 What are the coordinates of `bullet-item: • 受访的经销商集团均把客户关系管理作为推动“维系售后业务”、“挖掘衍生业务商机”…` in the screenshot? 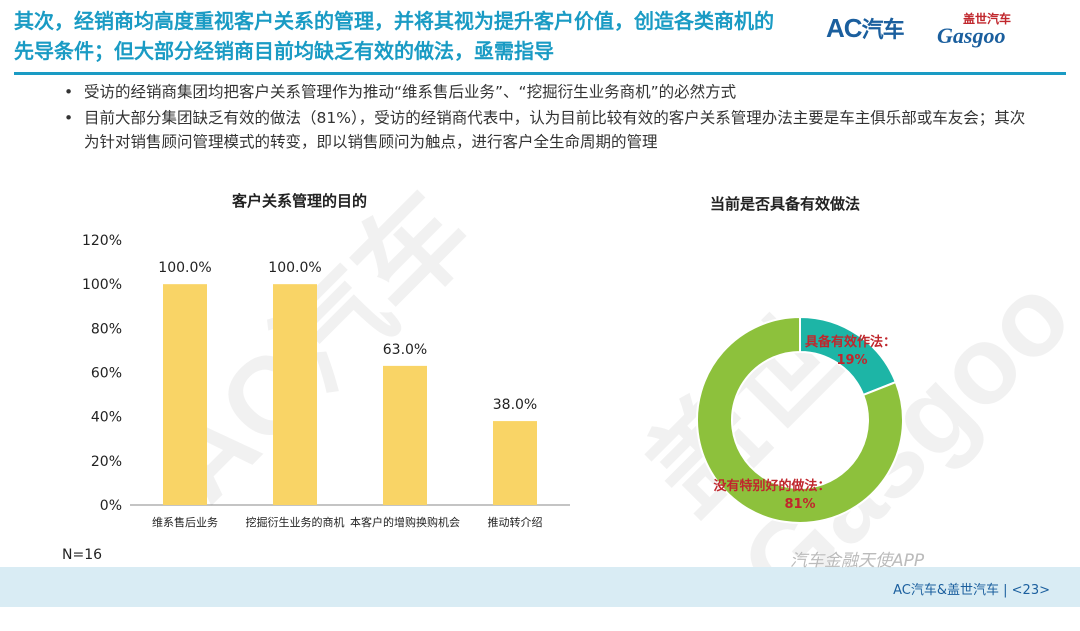 It's located at (546, 92).